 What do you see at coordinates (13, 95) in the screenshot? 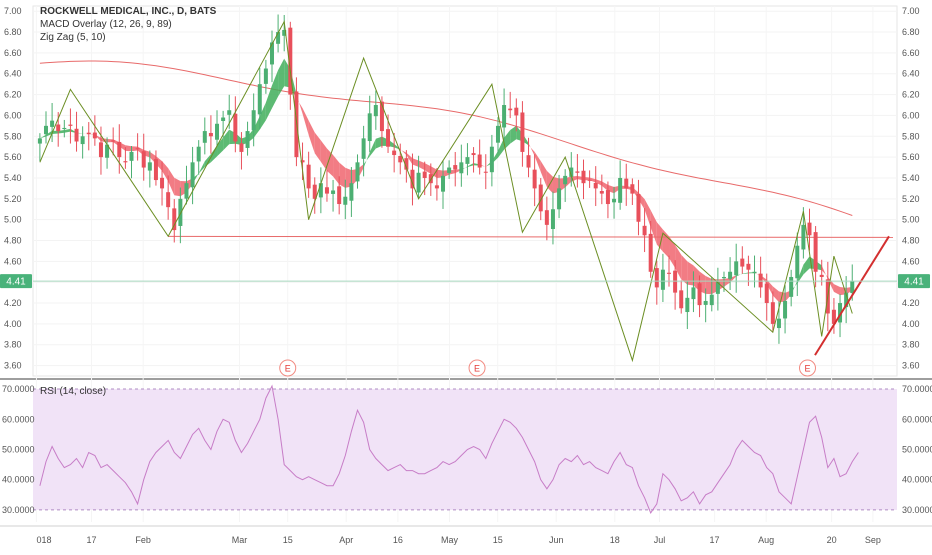
I see `y-tick-left: 6.20` at bounding box center [13, 95].